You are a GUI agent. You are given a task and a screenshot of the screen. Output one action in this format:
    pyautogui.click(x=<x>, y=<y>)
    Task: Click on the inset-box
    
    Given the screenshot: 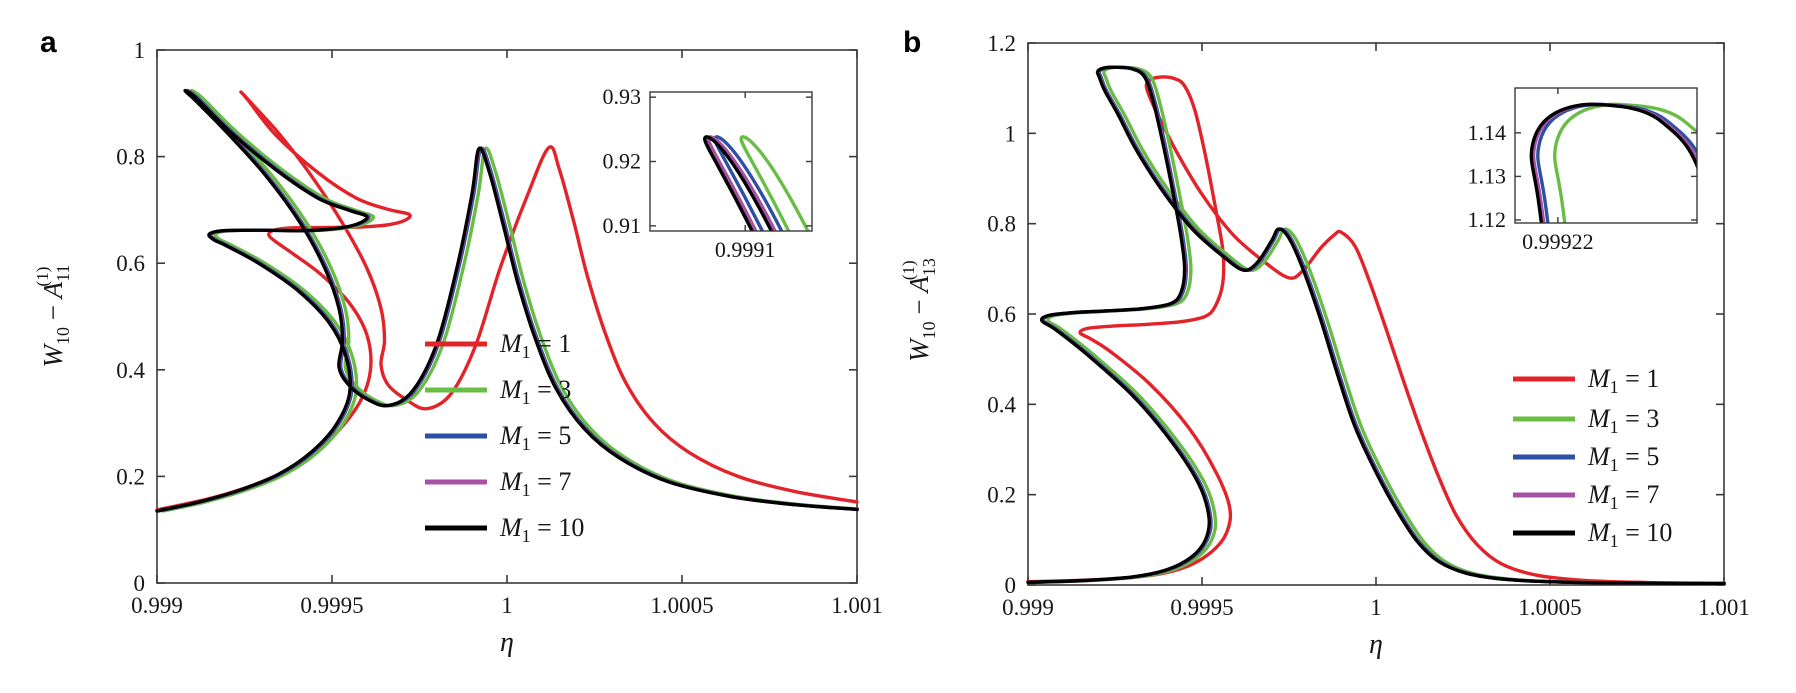 What is the action you would take?
    pyautogui.click(x=1606, y=155)
    